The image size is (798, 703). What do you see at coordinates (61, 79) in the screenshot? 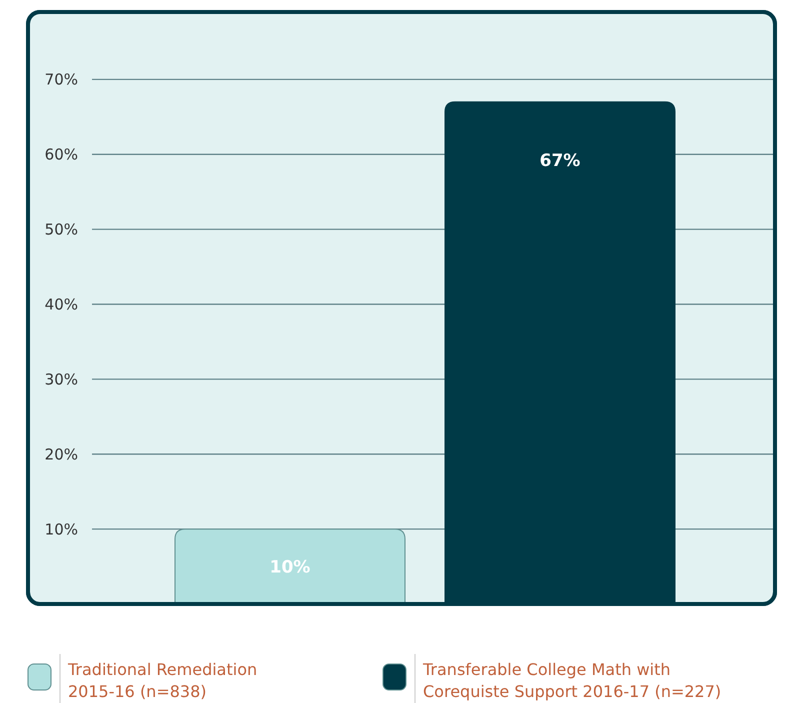
I see `y-tick-label: 70%` at bounding box center [61, 79].